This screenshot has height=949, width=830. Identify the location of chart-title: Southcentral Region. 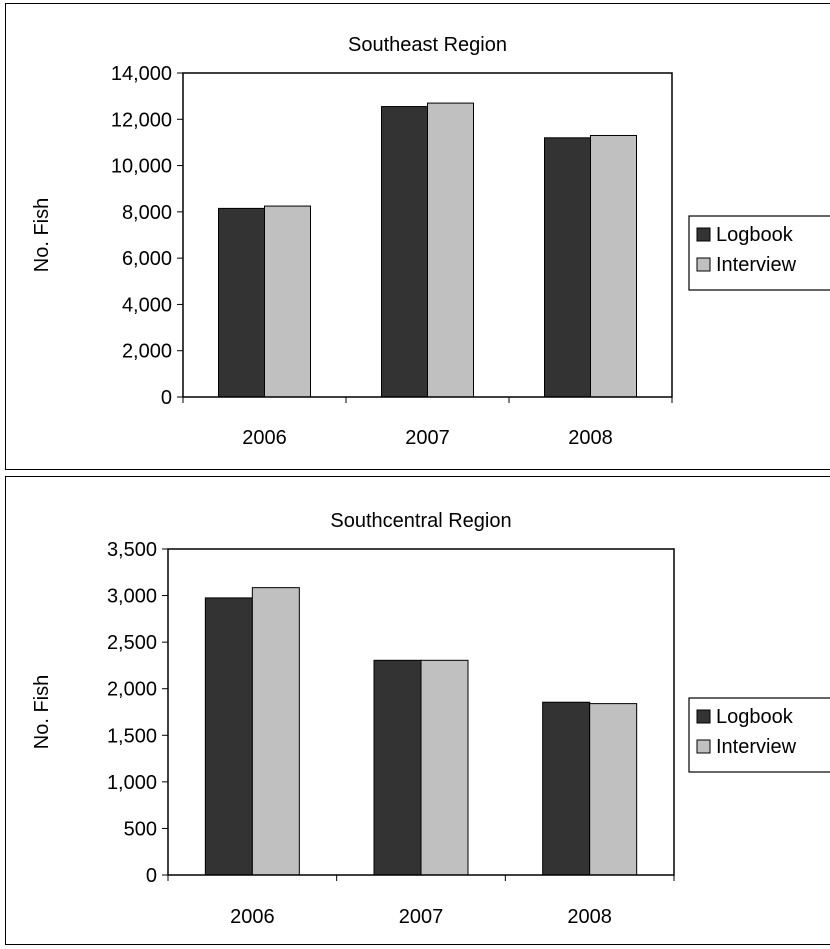
(420, 521).